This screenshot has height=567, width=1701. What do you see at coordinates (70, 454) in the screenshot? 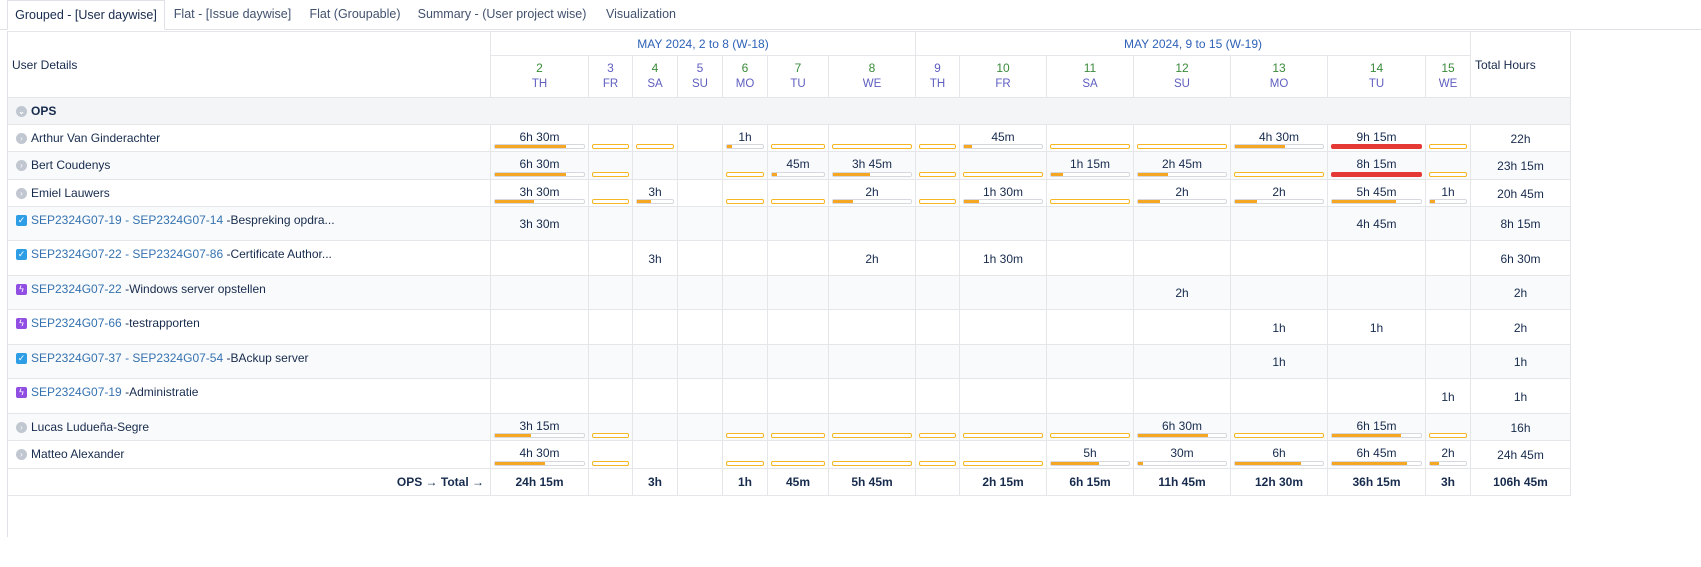
I see `user-name: › Matteo Alexander` at bounding box center [70, 454].